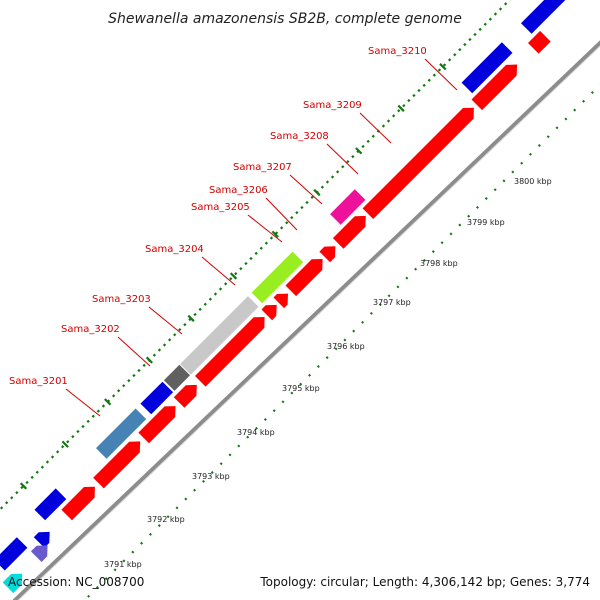 The image size is (600, 600). What do you see at coordinates (262, 167) in the screenshot?
I see `gene-label: Sama_3207` at bounding box center [262, 167].